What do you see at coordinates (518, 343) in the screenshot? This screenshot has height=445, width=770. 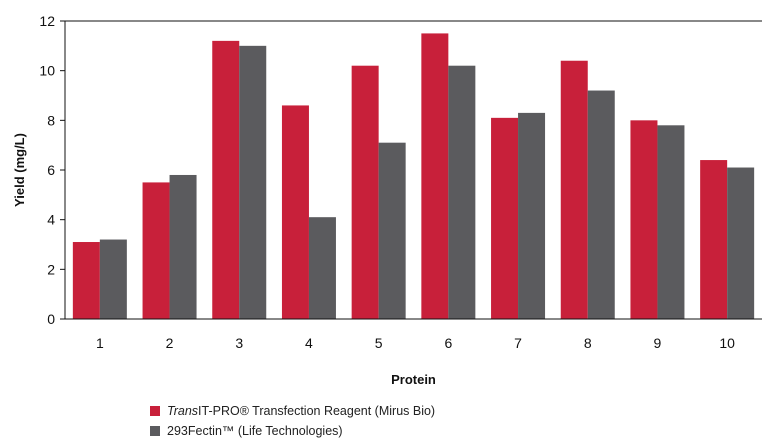 I see `x-tick-label: 7` at bounding box center [518, 343].